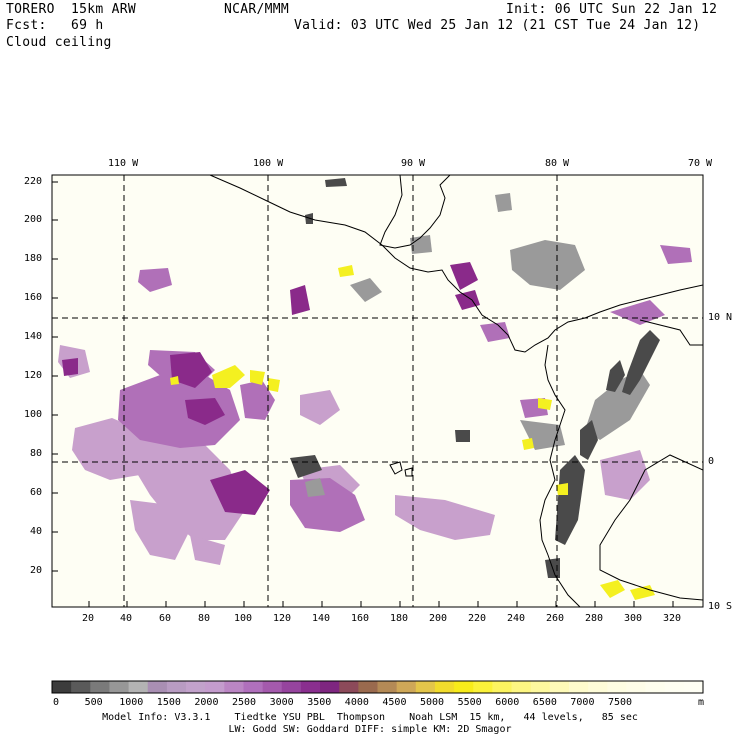 The height and width of the screenshot is (740, 740). I want to click on grid-x-label: 200, so click(438, 618).